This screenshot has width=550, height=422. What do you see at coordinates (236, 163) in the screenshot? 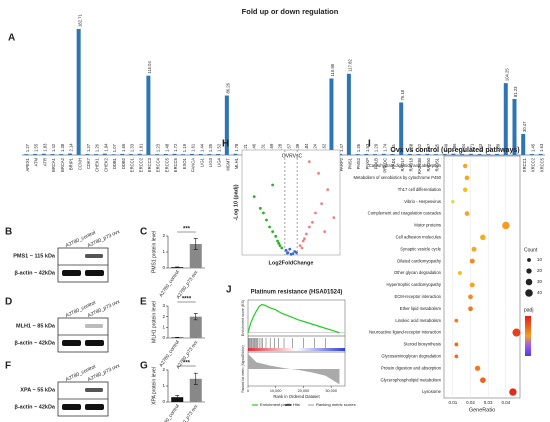
I see `x-tick-label: MLH1` at bounding box center [236, 163].